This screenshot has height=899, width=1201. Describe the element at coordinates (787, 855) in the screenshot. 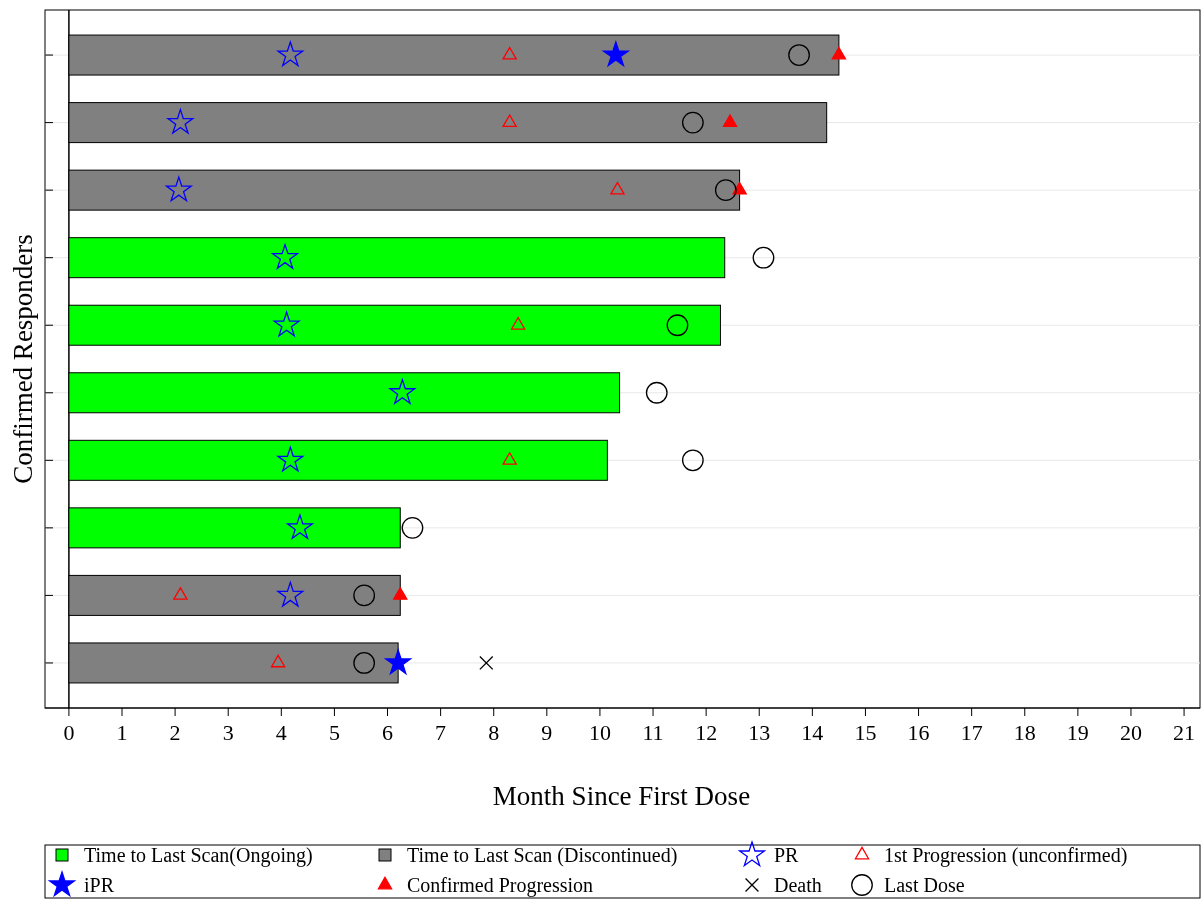

I see `legend-label: PR` at that location.